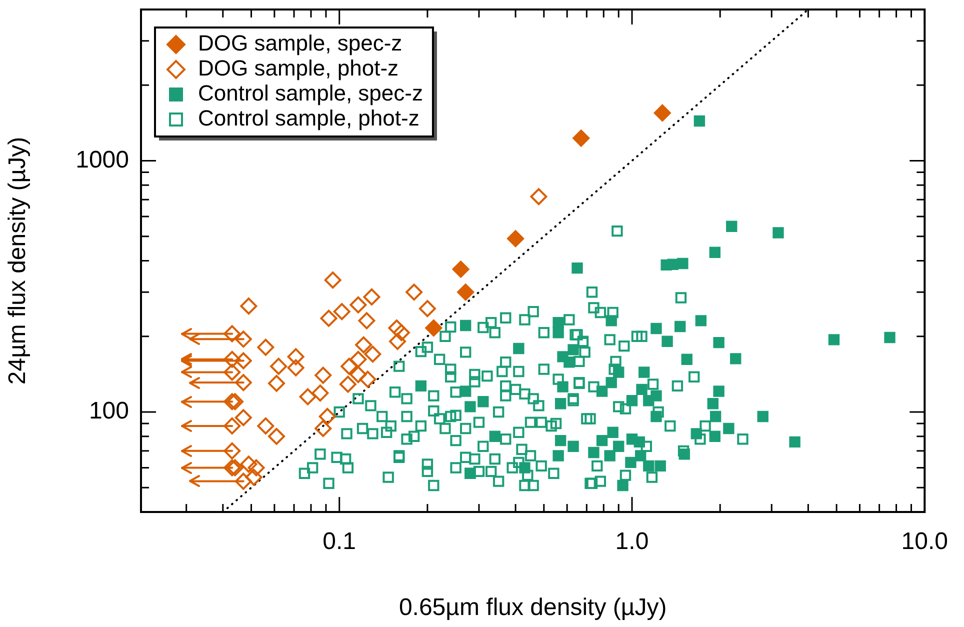  Describe the element at coordinates (18, 260) in the screenshot. I see `y-axis-title: 24µm flux density (µJy)` at that location.